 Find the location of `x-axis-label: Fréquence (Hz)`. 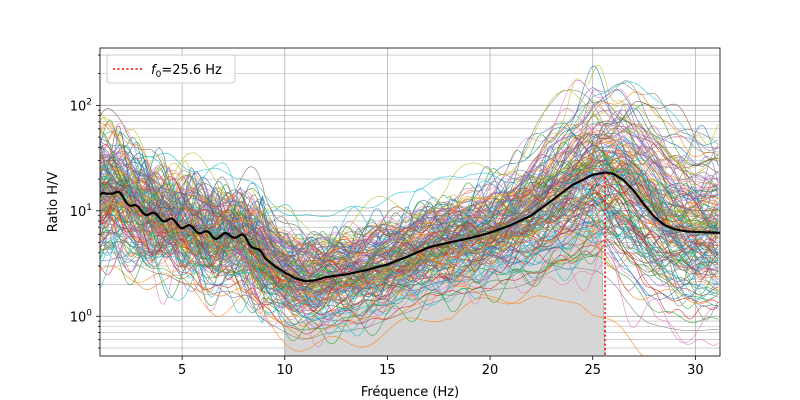

x-axis-label: Fréquence (Hz) is located at coordinates (410, 392).